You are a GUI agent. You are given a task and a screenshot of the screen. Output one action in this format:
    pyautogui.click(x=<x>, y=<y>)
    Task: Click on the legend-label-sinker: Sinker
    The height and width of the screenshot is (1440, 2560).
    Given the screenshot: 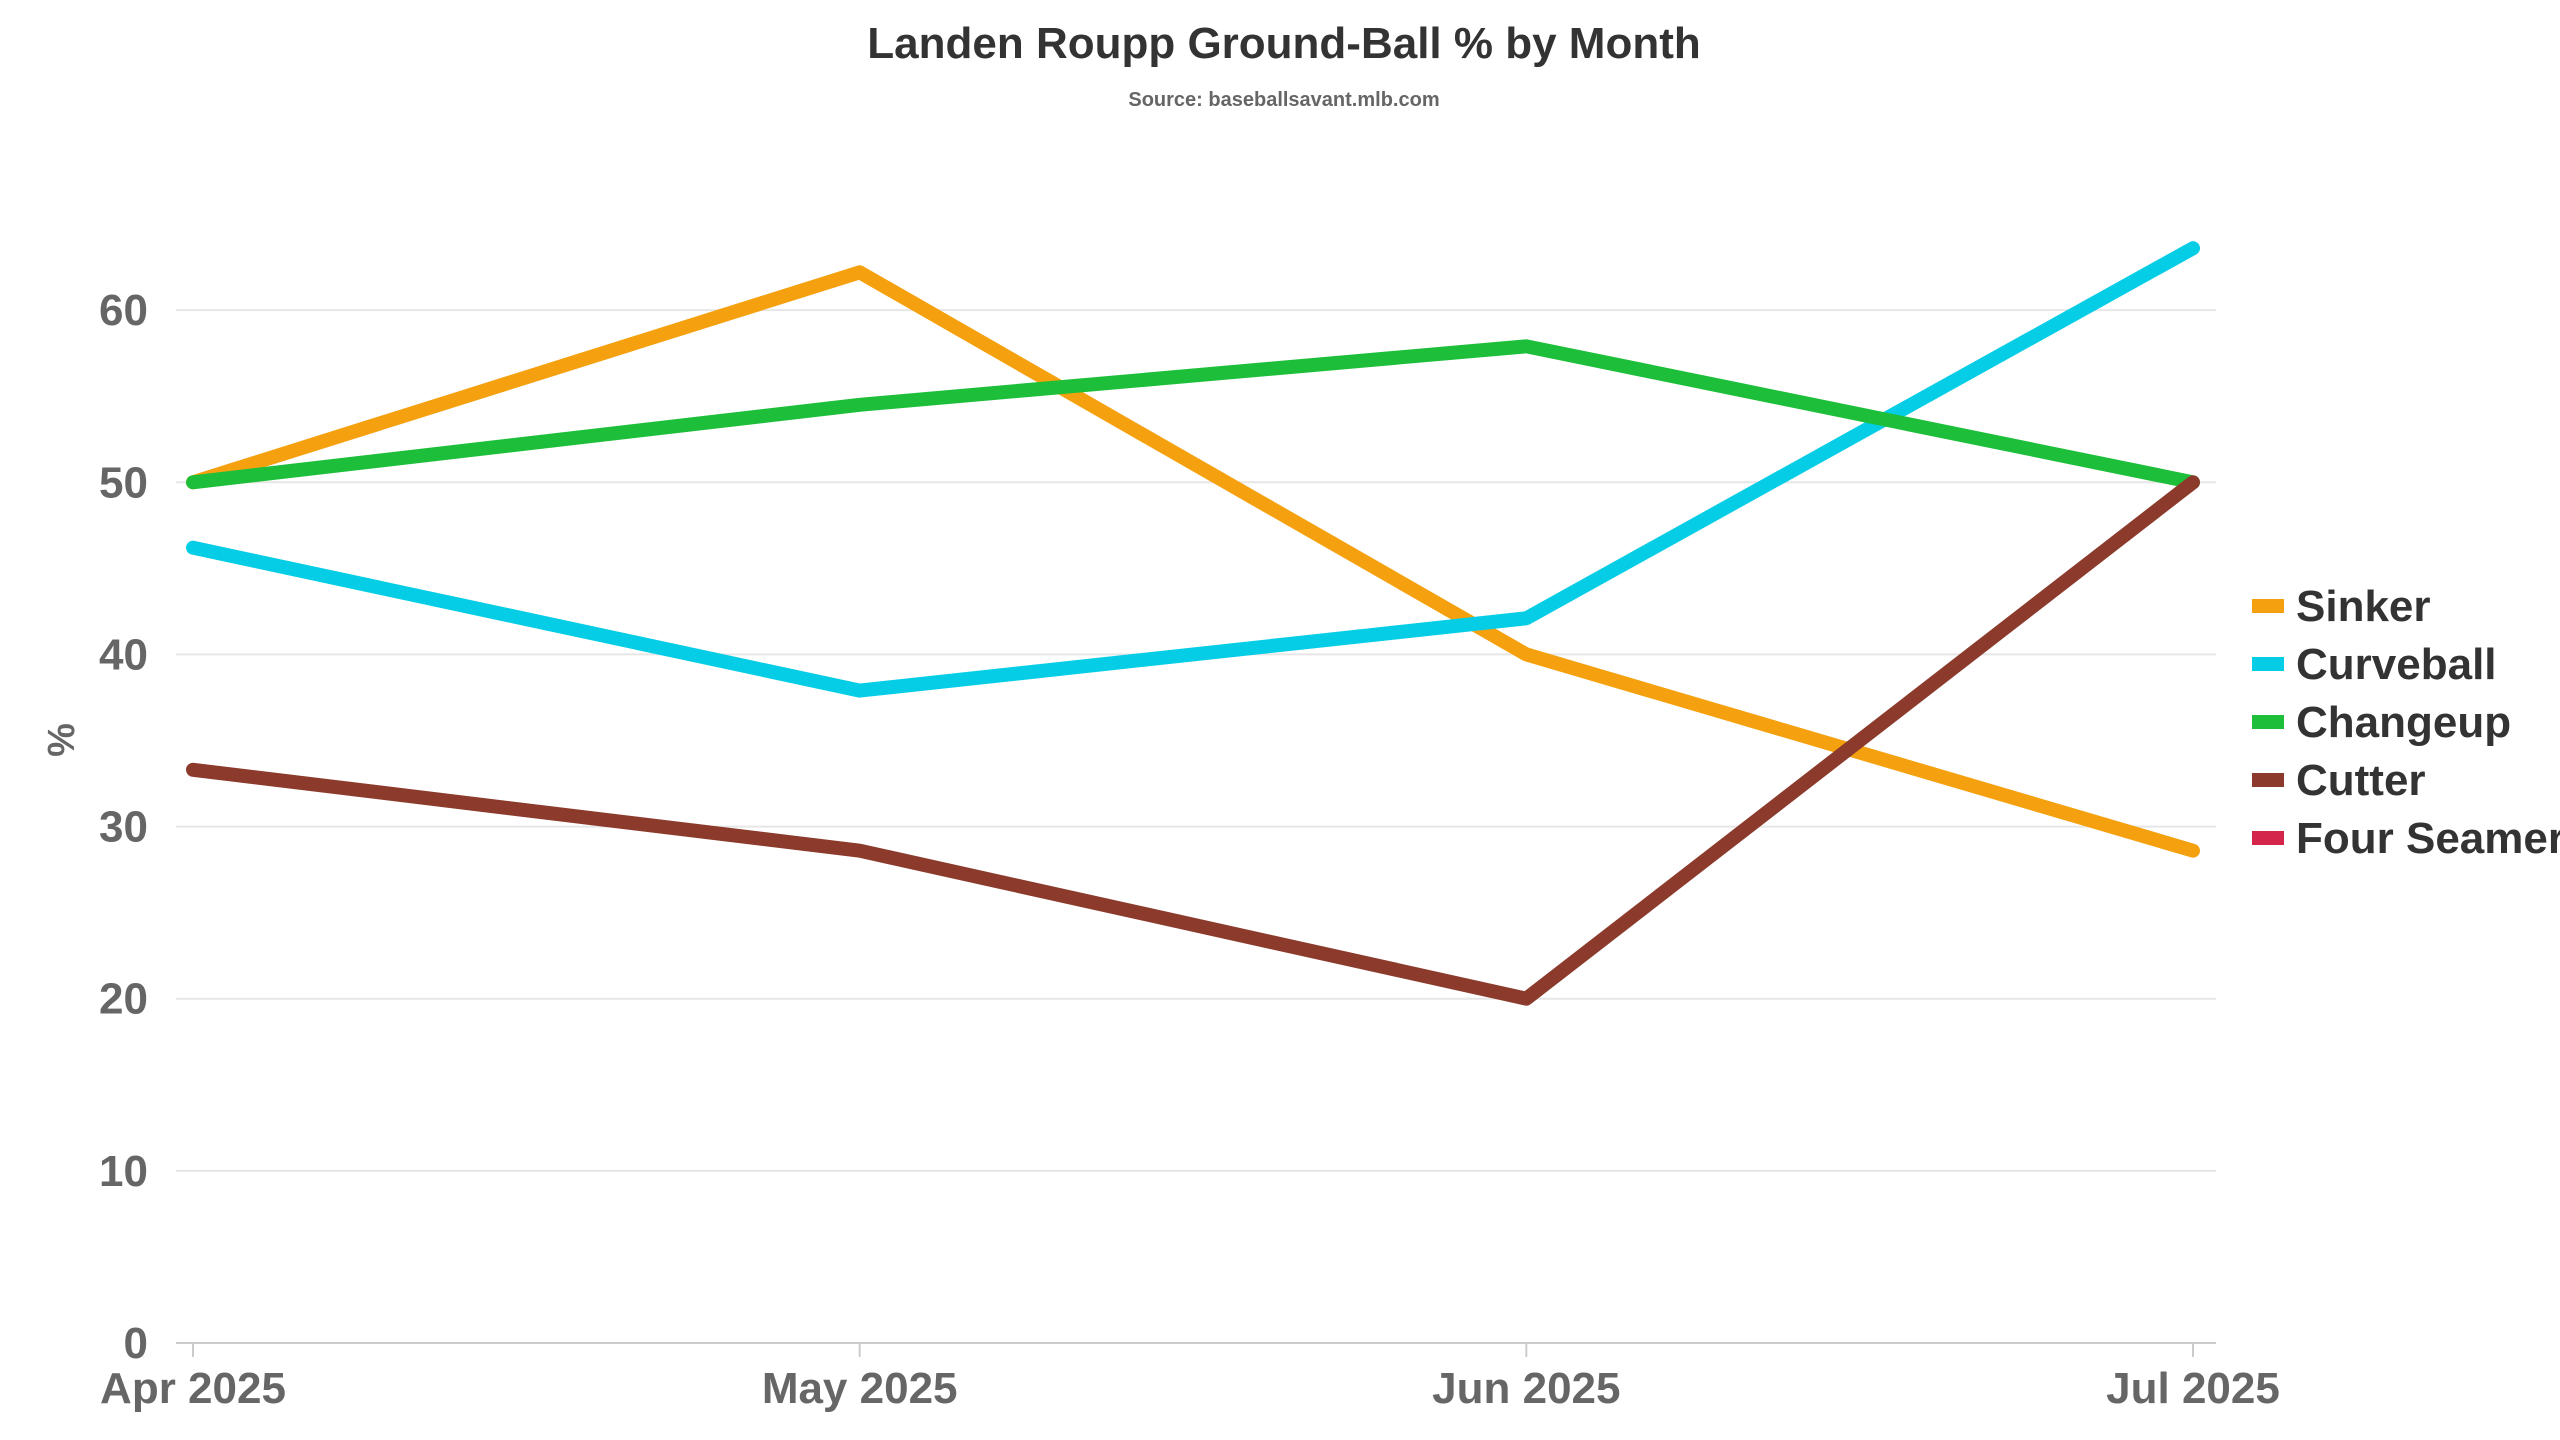 What is the action you would take?
    pyautogui.click(x=2363, y=606)
    